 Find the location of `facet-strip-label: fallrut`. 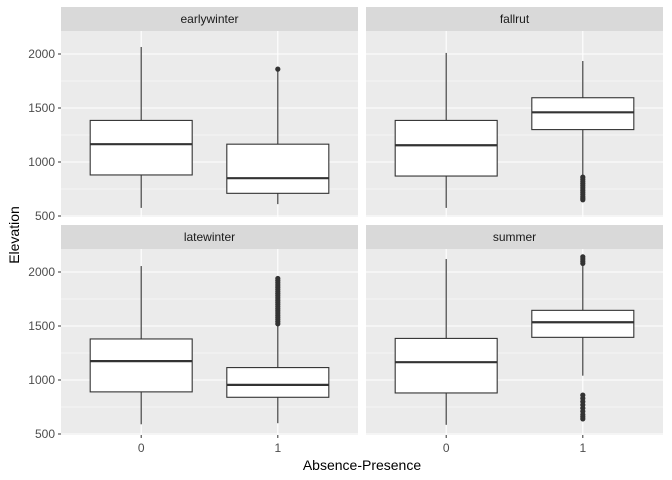

facet-strip-label: fallrut is located at coordinates (515, 19).